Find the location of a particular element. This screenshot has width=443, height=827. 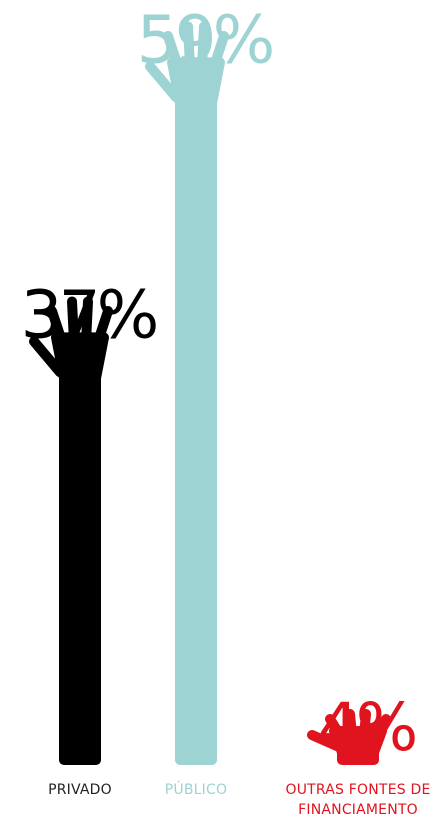

category-label: OUTRAS FONTES DE FINANCIAMENTO is located at coordinates (358, 800).